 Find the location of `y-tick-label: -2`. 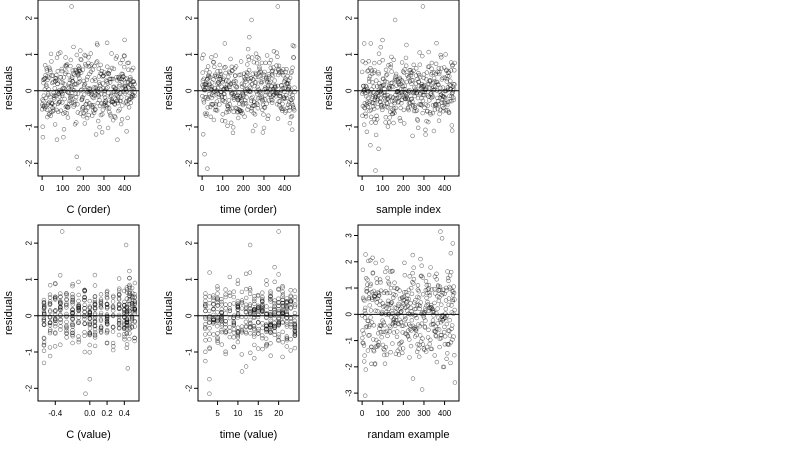

y-tick-label: -2 is located at coordinates (189, 163).